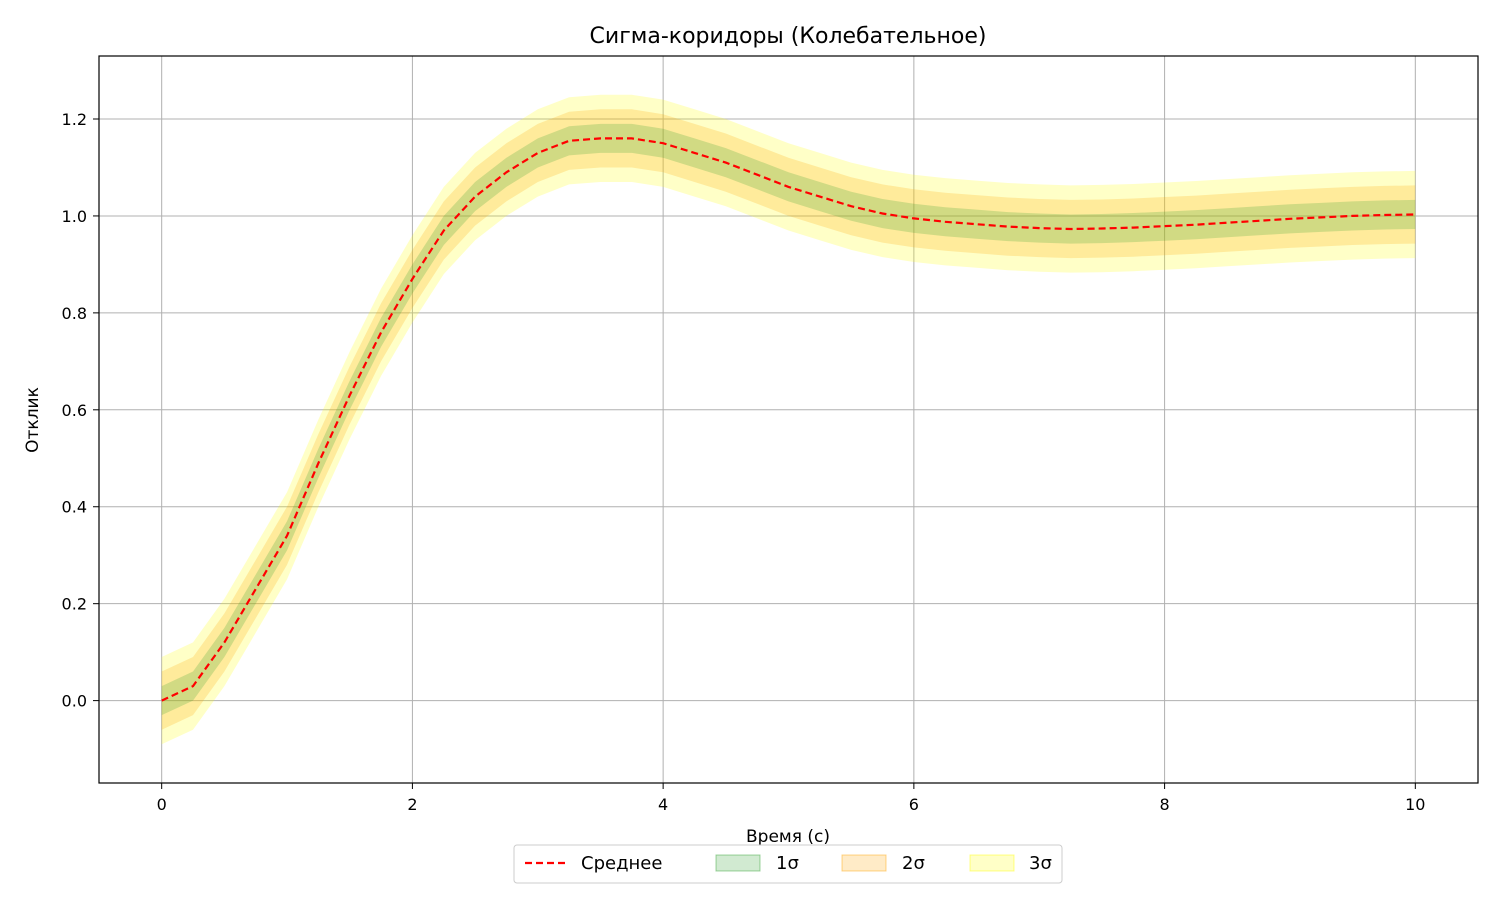 The height and width of the screenshot is (900, 1500). Describe the element at coordinates (1415, 804) in the screenshot. I see `x-tick-label: 10` at that location.